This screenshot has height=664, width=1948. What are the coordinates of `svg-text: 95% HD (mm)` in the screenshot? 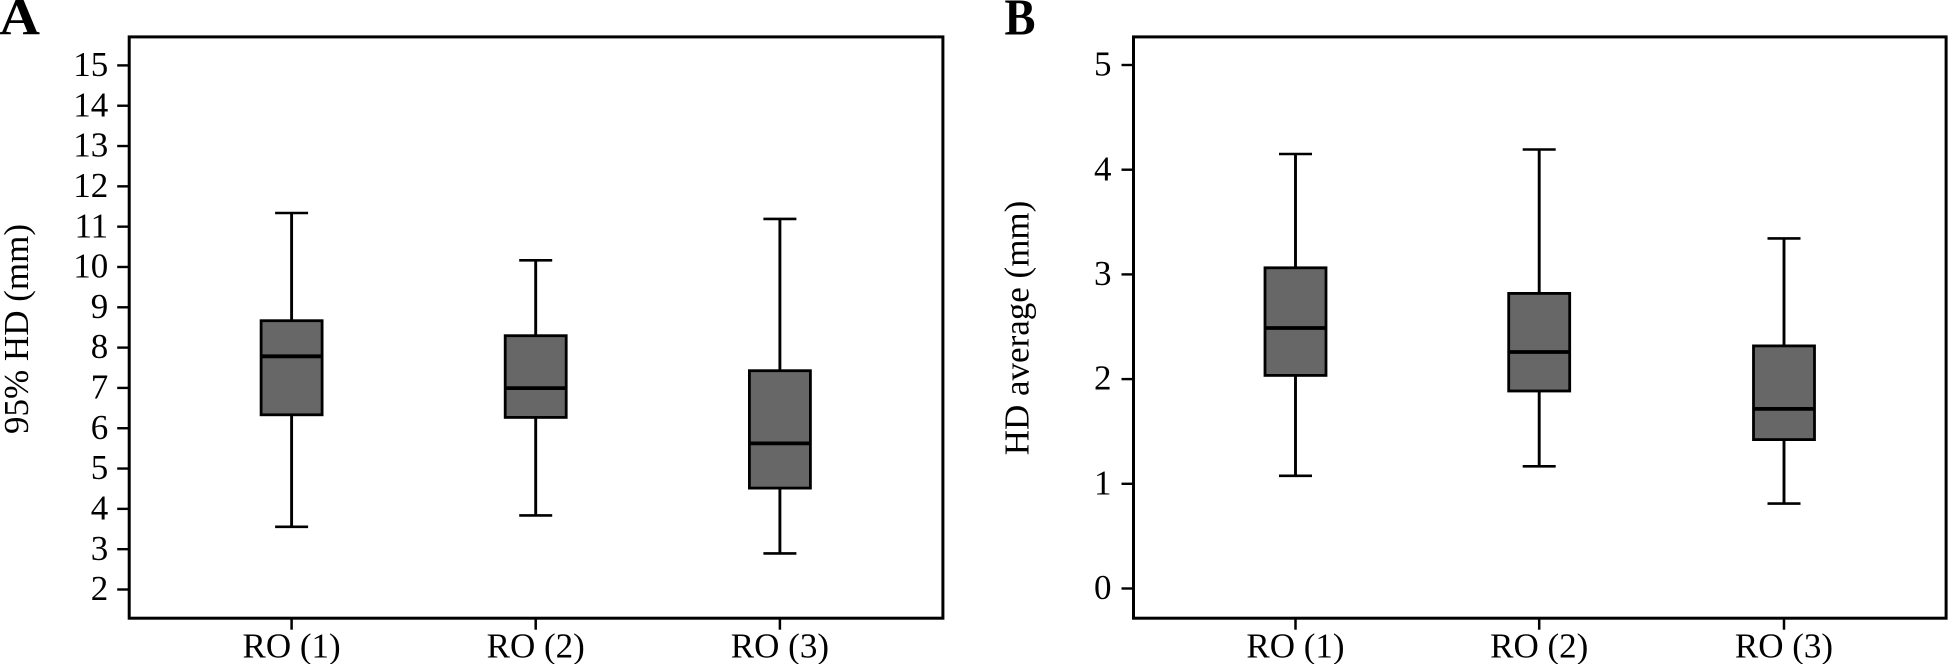 It's located at (18, 329).